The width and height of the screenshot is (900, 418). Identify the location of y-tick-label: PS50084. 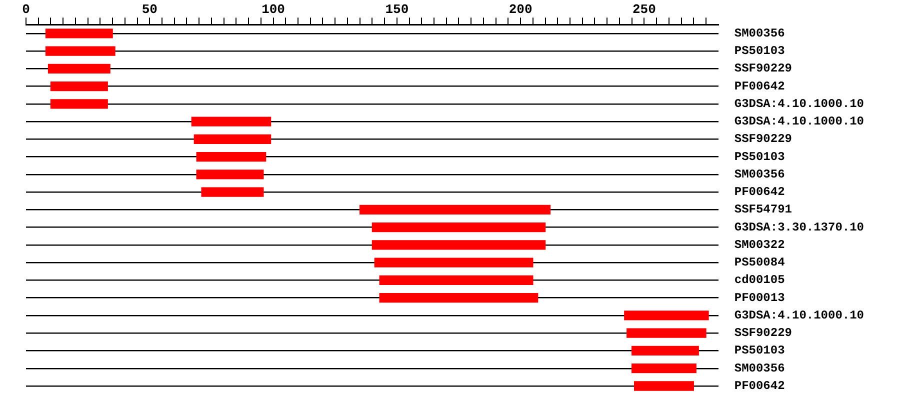
(759, 263).